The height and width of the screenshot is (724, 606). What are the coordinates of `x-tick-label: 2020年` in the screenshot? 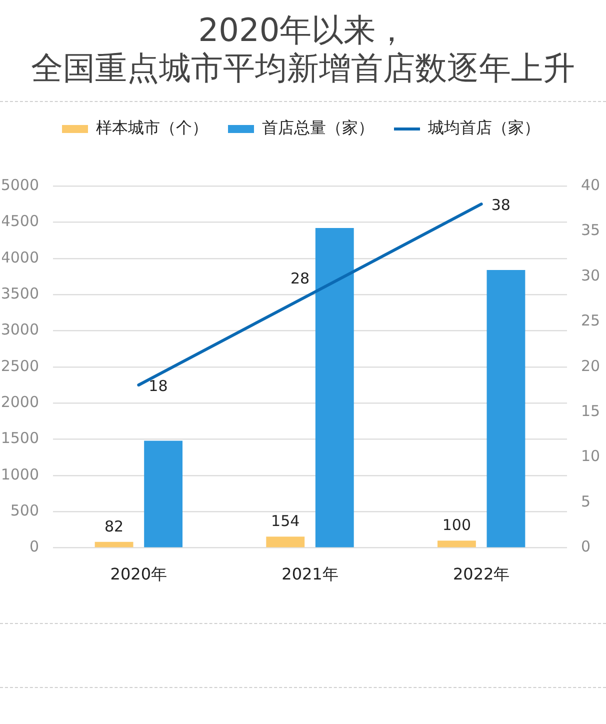 It's located at (139, 574).